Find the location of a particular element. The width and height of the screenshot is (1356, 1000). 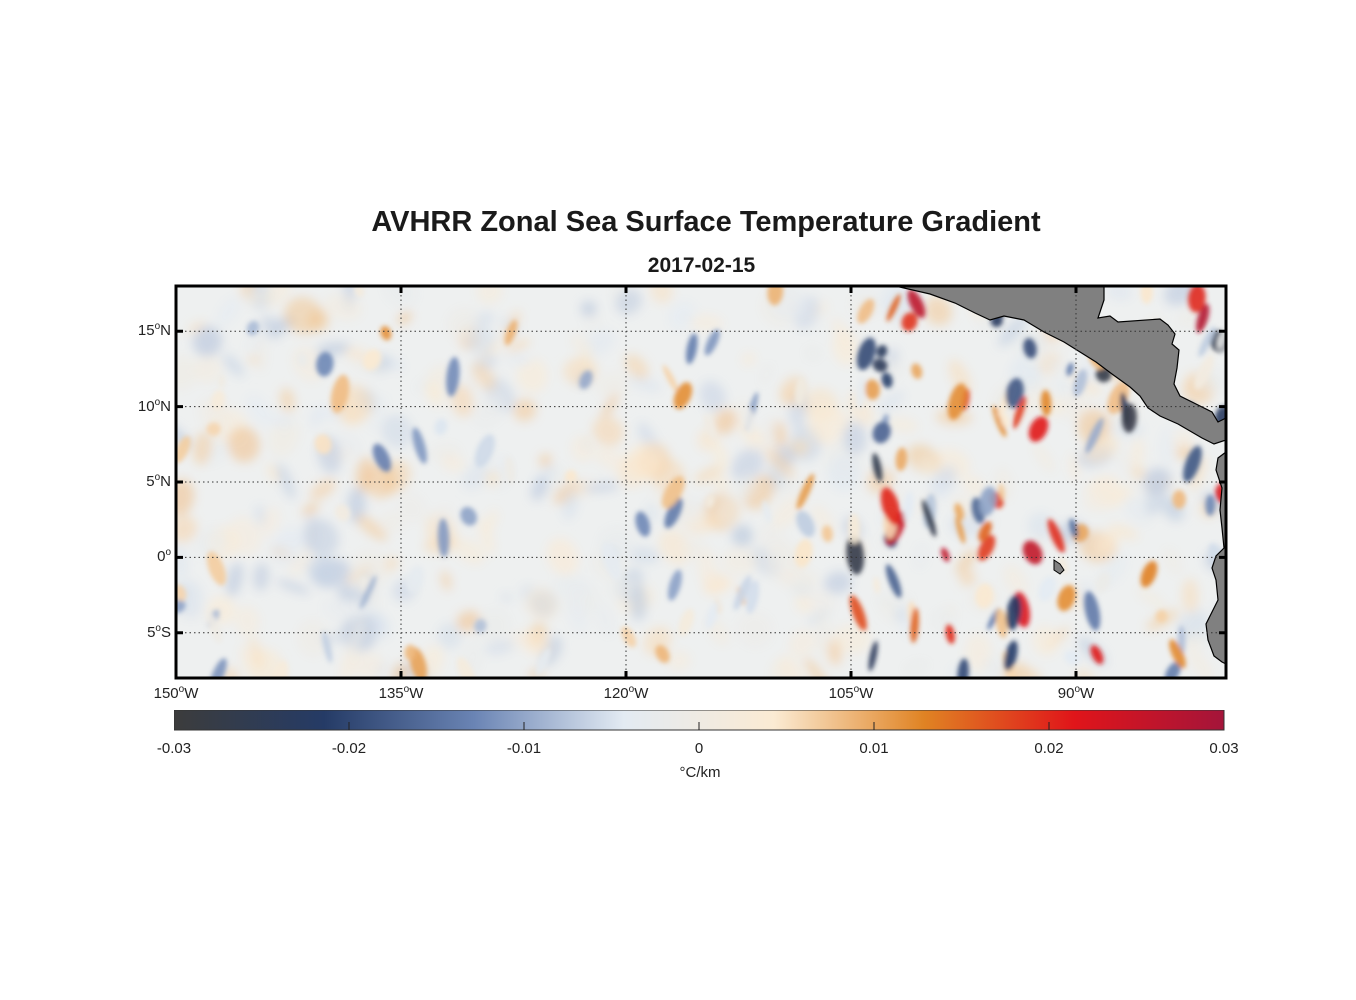

lon-tick-label: 150oW is located at coordinates (176, 693).